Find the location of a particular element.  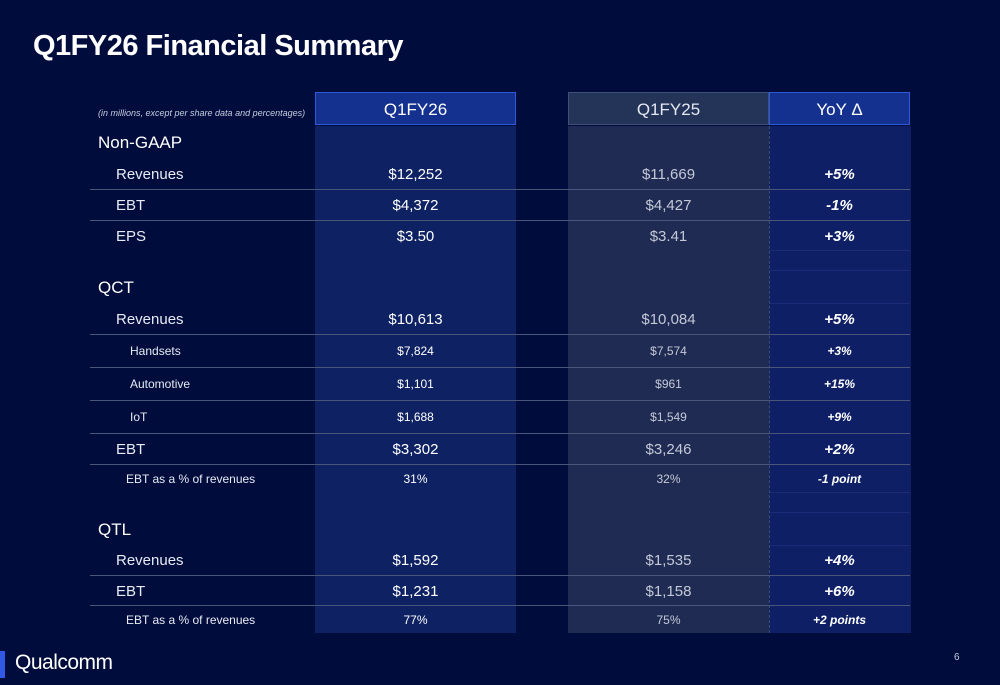

row-label: Automotive is located at coordinates (160, 384).